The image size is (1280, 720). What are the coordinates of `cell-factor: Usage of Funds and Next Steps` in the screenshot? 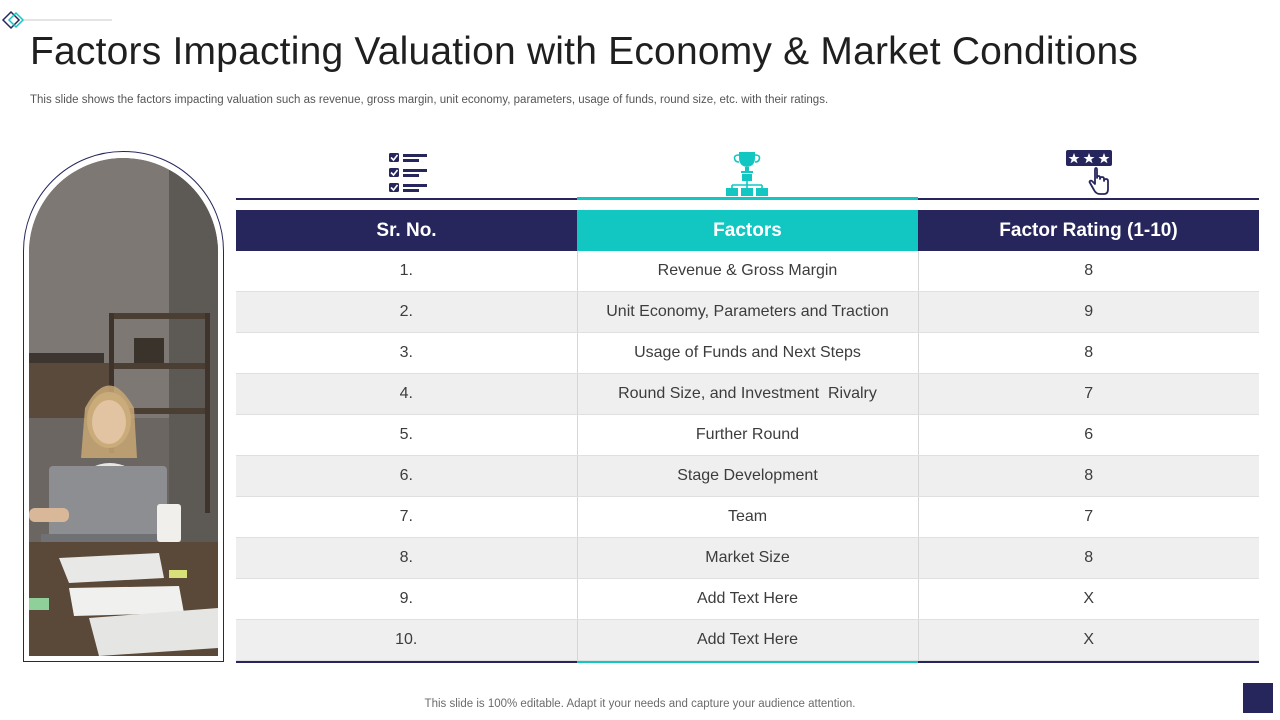 It's located at (747, 353).